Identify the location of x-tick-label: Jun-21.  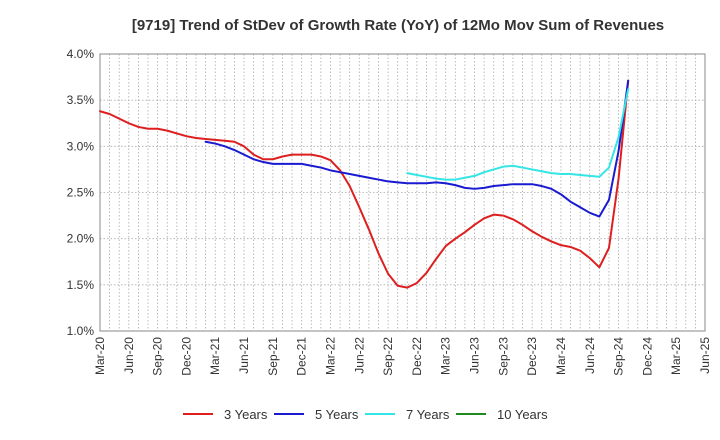
(244, 355).